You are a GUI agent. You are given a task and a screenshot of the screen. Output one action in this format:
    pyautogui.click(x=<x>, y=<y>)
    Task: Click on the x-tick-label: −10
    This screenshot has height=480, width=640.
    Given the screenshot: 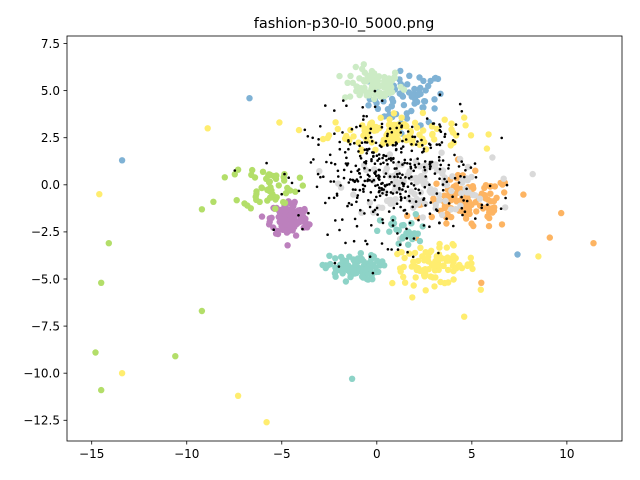 What is the action you would take?
    pyautogui.click(x=186, y=454)
    